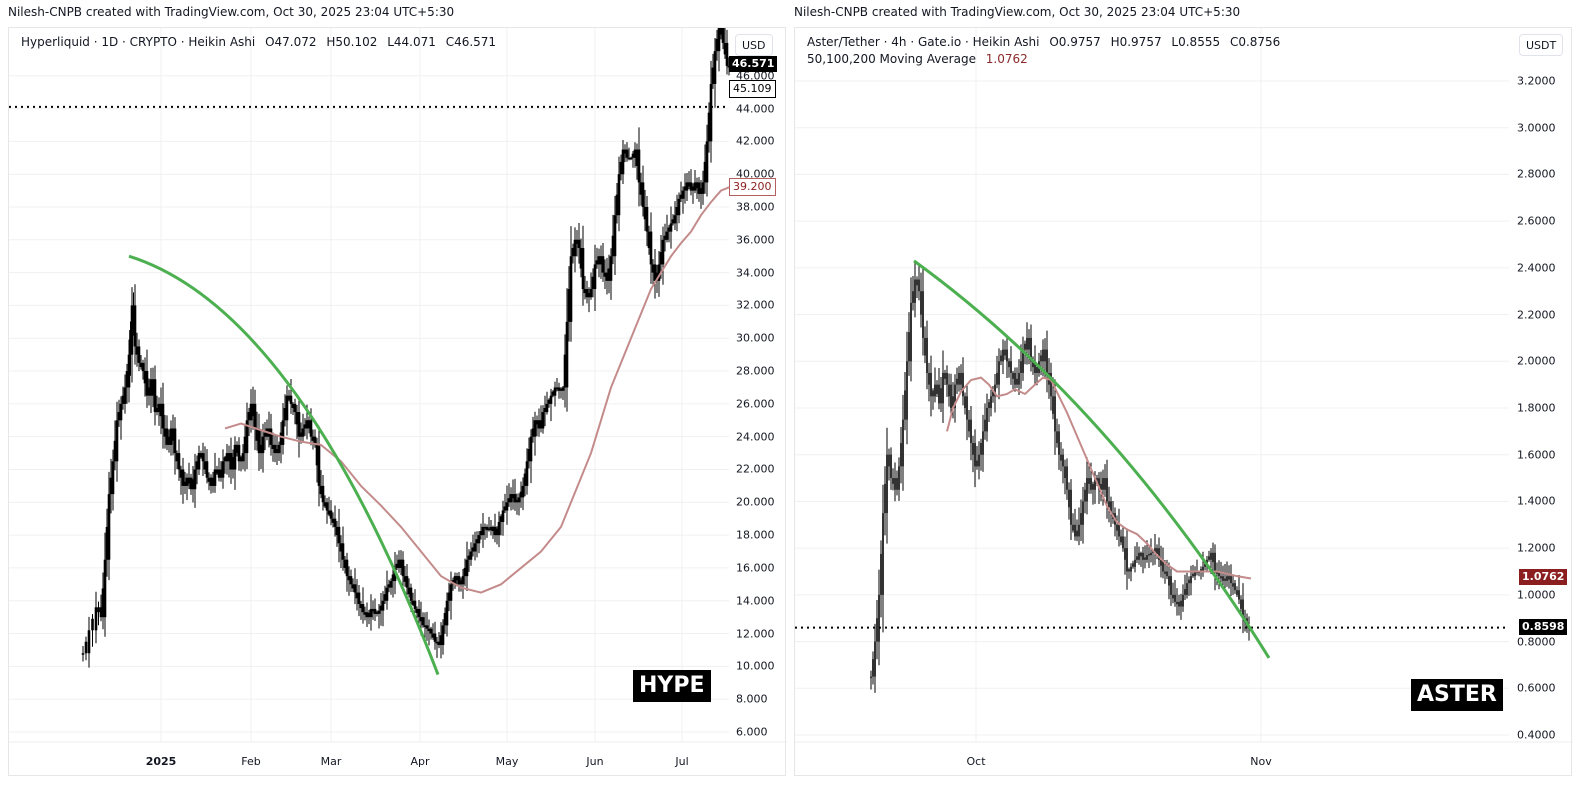  Describe the element at coordinates (755, 535) in the screenshot. I see `price-axis-label: 18.000` at that location.